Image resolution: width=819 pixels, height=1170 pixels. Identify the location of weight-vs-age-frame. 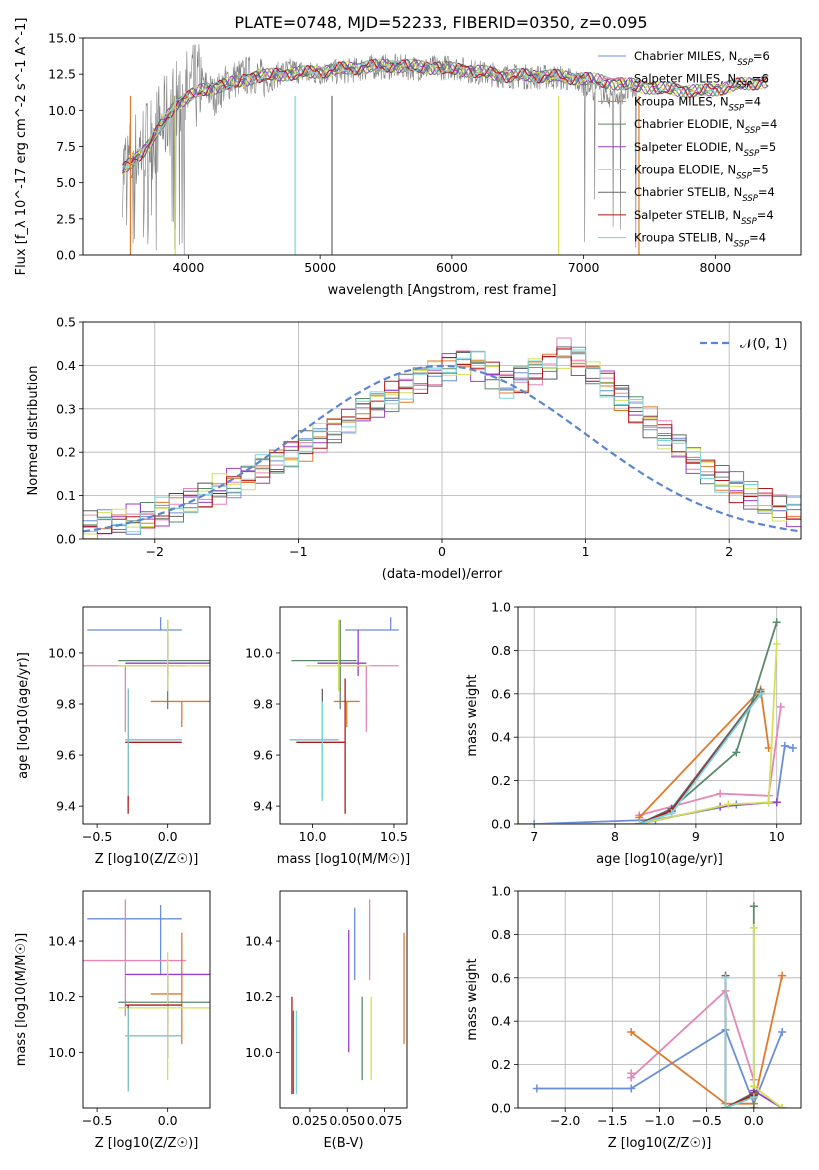
(659, 715).